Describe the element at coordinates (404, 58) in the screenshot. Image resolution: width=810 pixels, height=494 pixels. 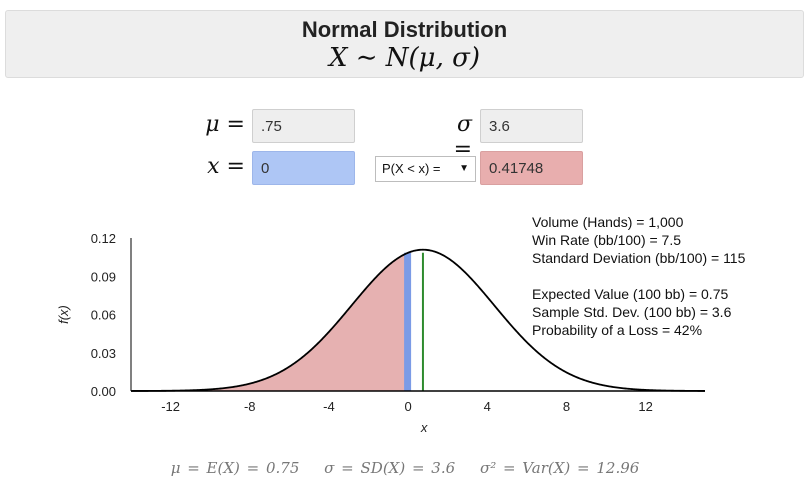
I see `distribution-formula: X ∼ N(μ, σ)` at that location.